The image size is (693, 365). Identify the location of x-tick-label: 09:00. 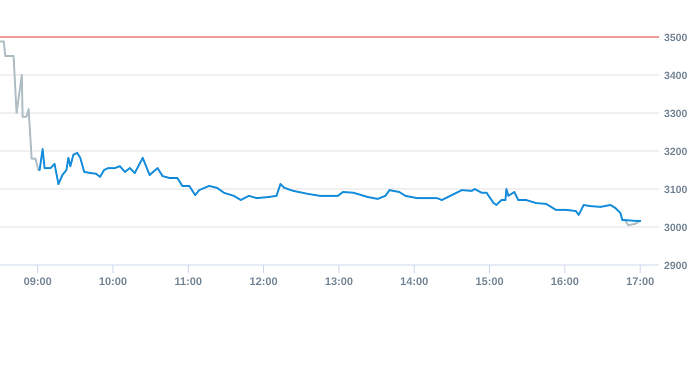
(38, 282).